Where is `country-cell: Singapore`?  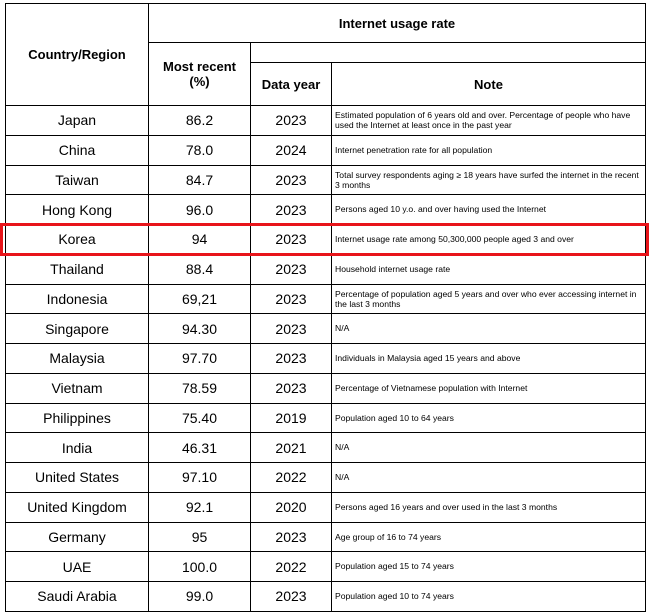
country-cell: Singapore is located at coordinates (77, 328).